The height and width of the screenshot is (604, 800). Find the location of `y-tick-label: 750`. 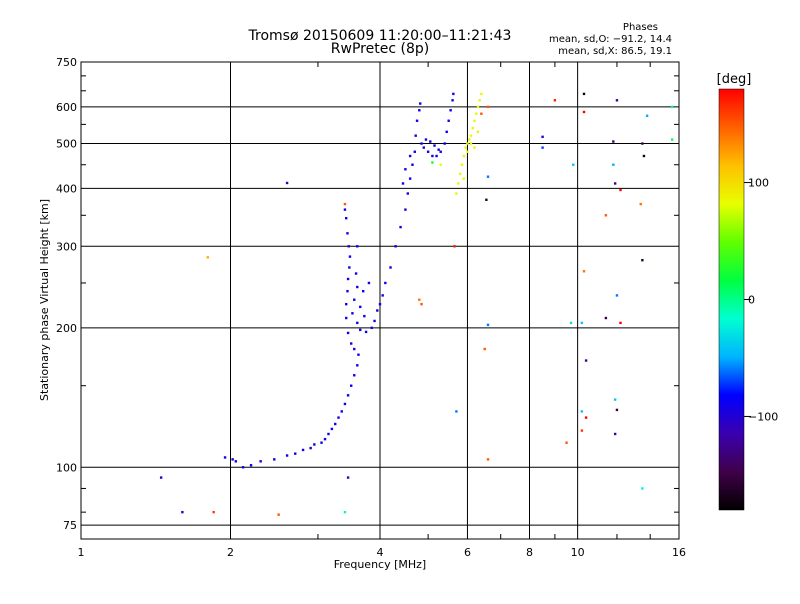

y-tick-label: 750 is located at coordinates (66, 62).